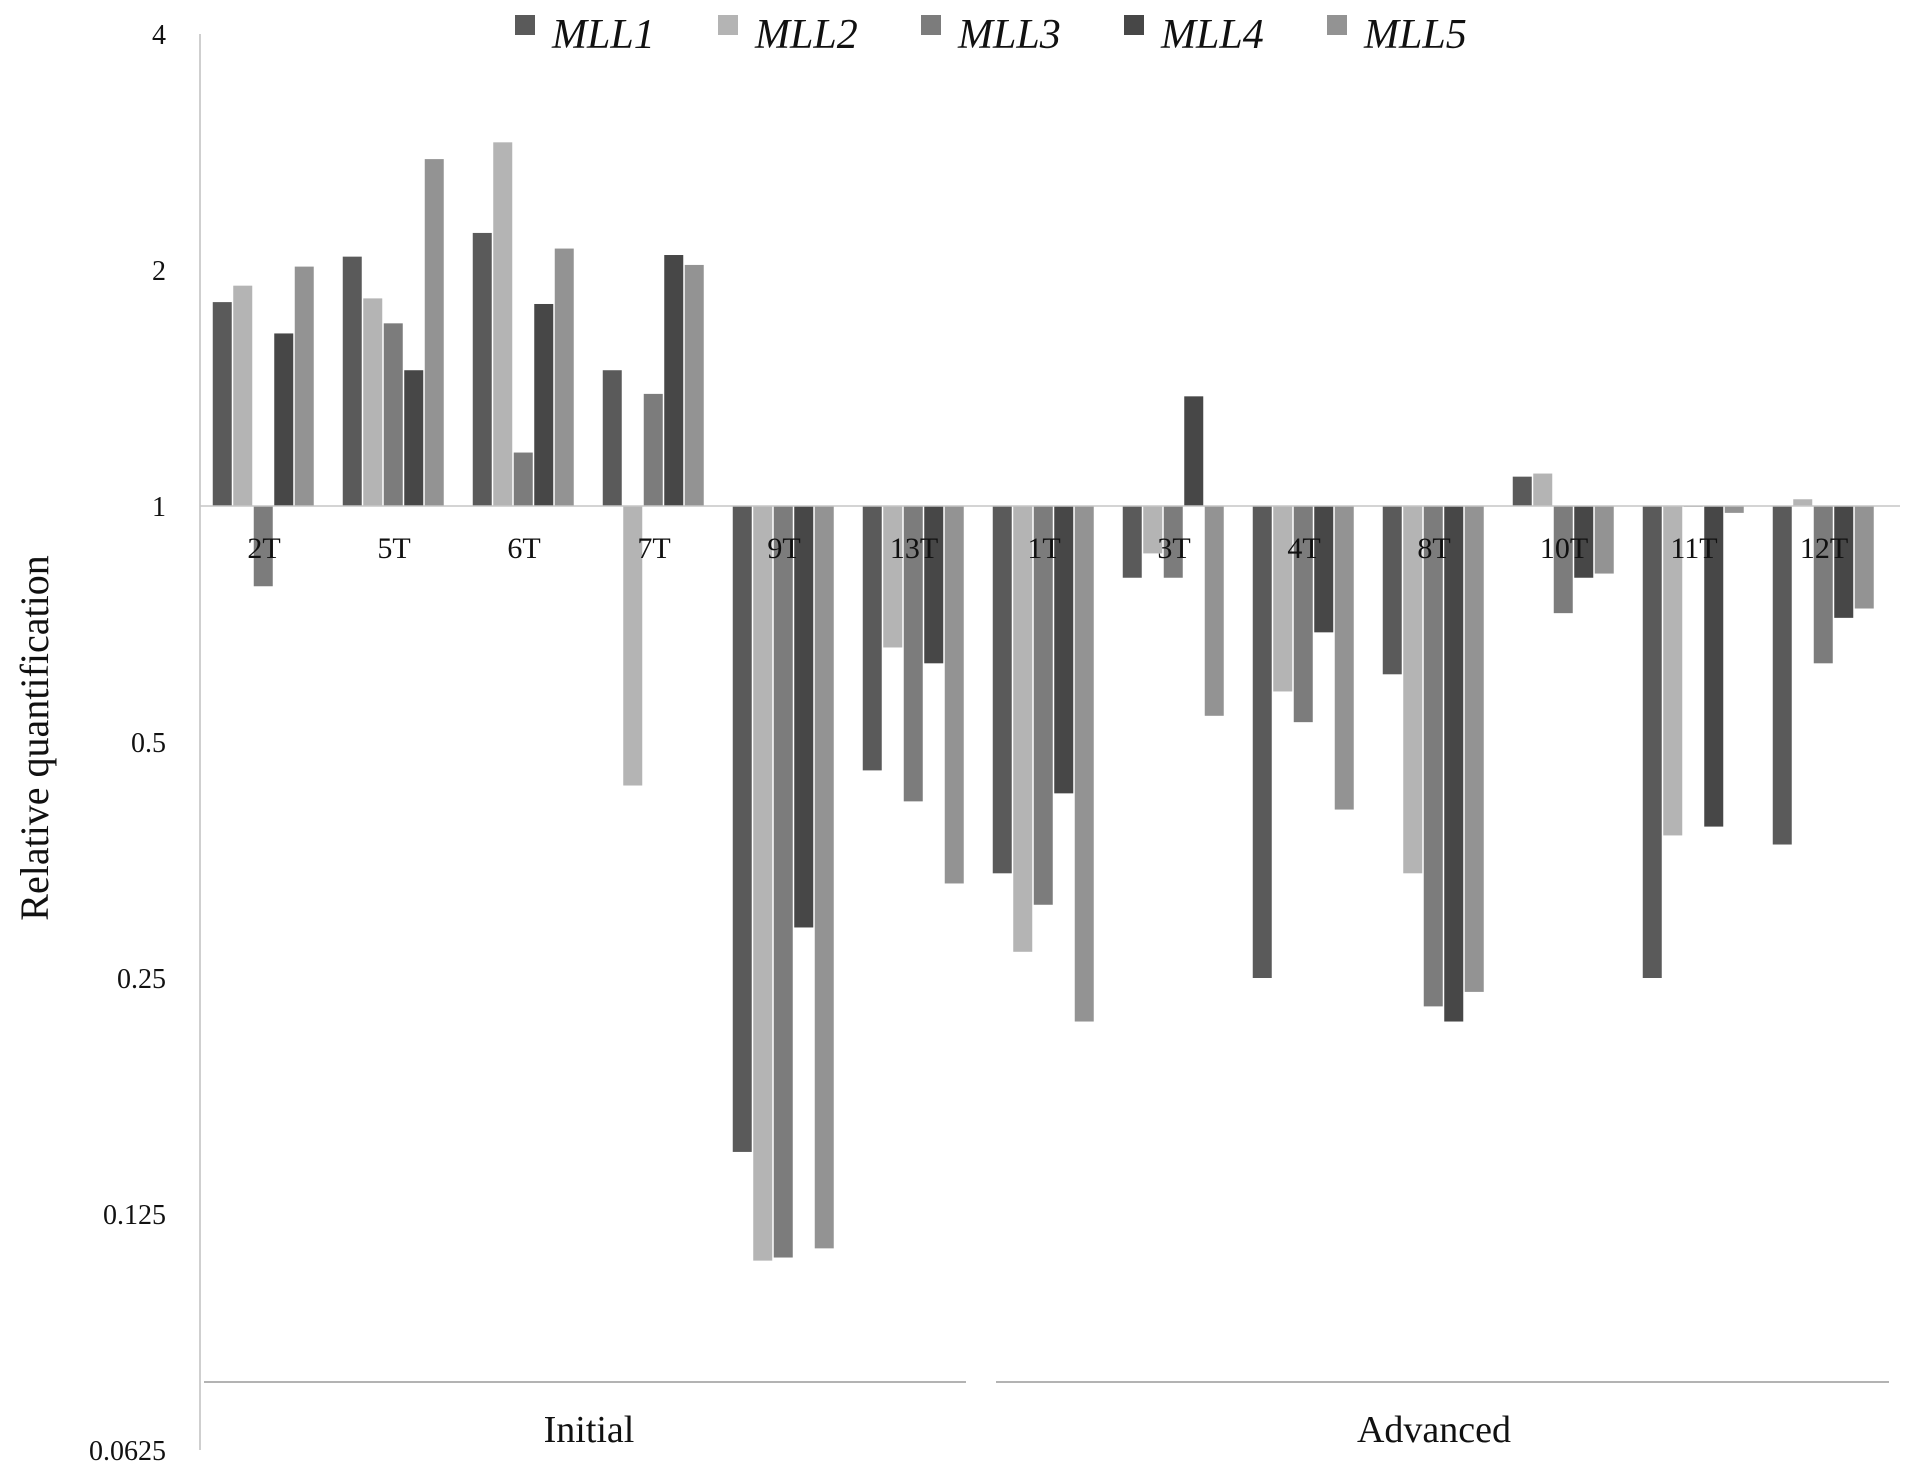 Image resolution: width=1913 pixels, height=1483 pixels. Describe the element at coordinates (1009, 35) in the screenshot. I see `legend-label: MLL3` at that location.